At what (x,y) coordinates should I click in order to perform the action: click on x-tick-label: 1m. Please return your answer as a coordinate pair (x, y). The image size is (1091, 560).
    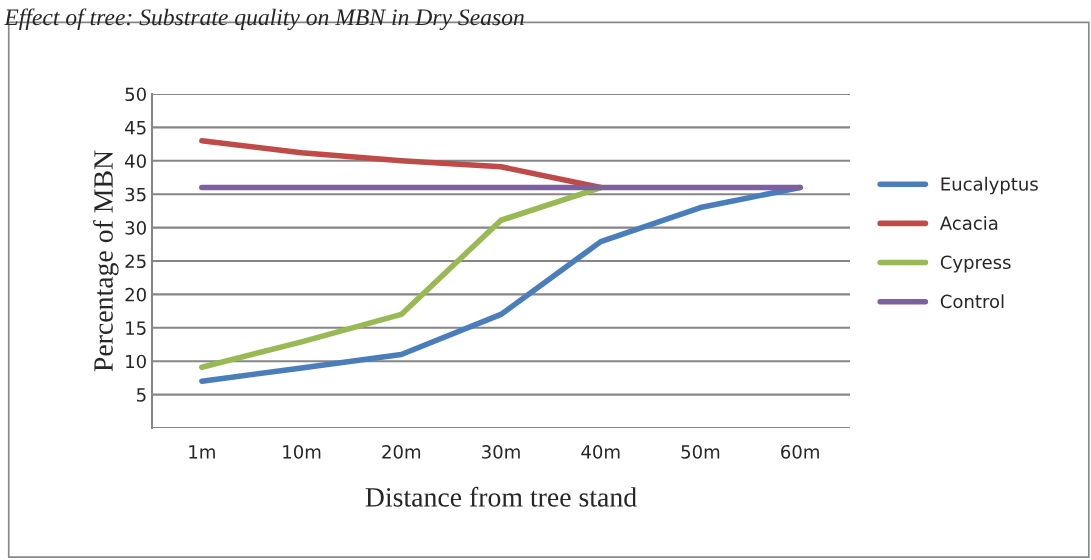
    Looking at the image, I should click on (202, 452).